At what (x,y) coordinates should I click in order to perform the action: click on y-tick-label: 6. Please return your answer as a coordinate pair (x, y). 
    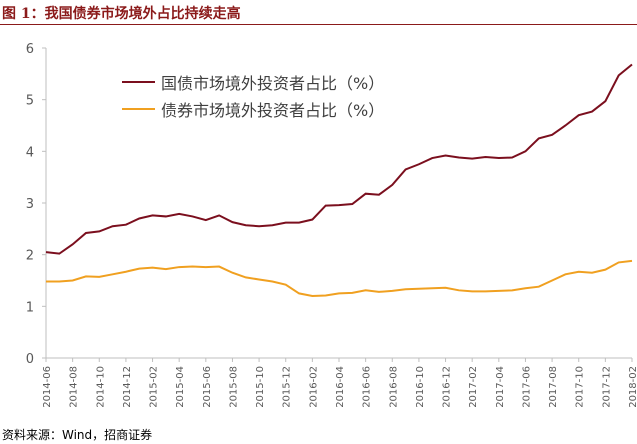
    Looking at the image, I should click on (30, 49).